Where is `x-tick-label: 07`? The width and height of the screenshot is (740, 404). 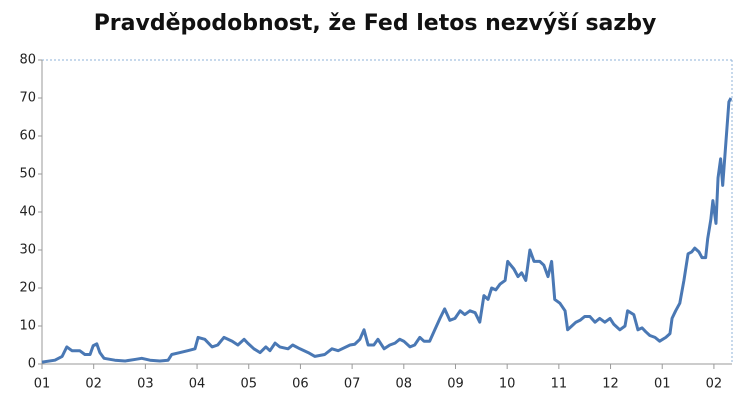
x-tick-label: 07 is located at coordinates (352, 384).